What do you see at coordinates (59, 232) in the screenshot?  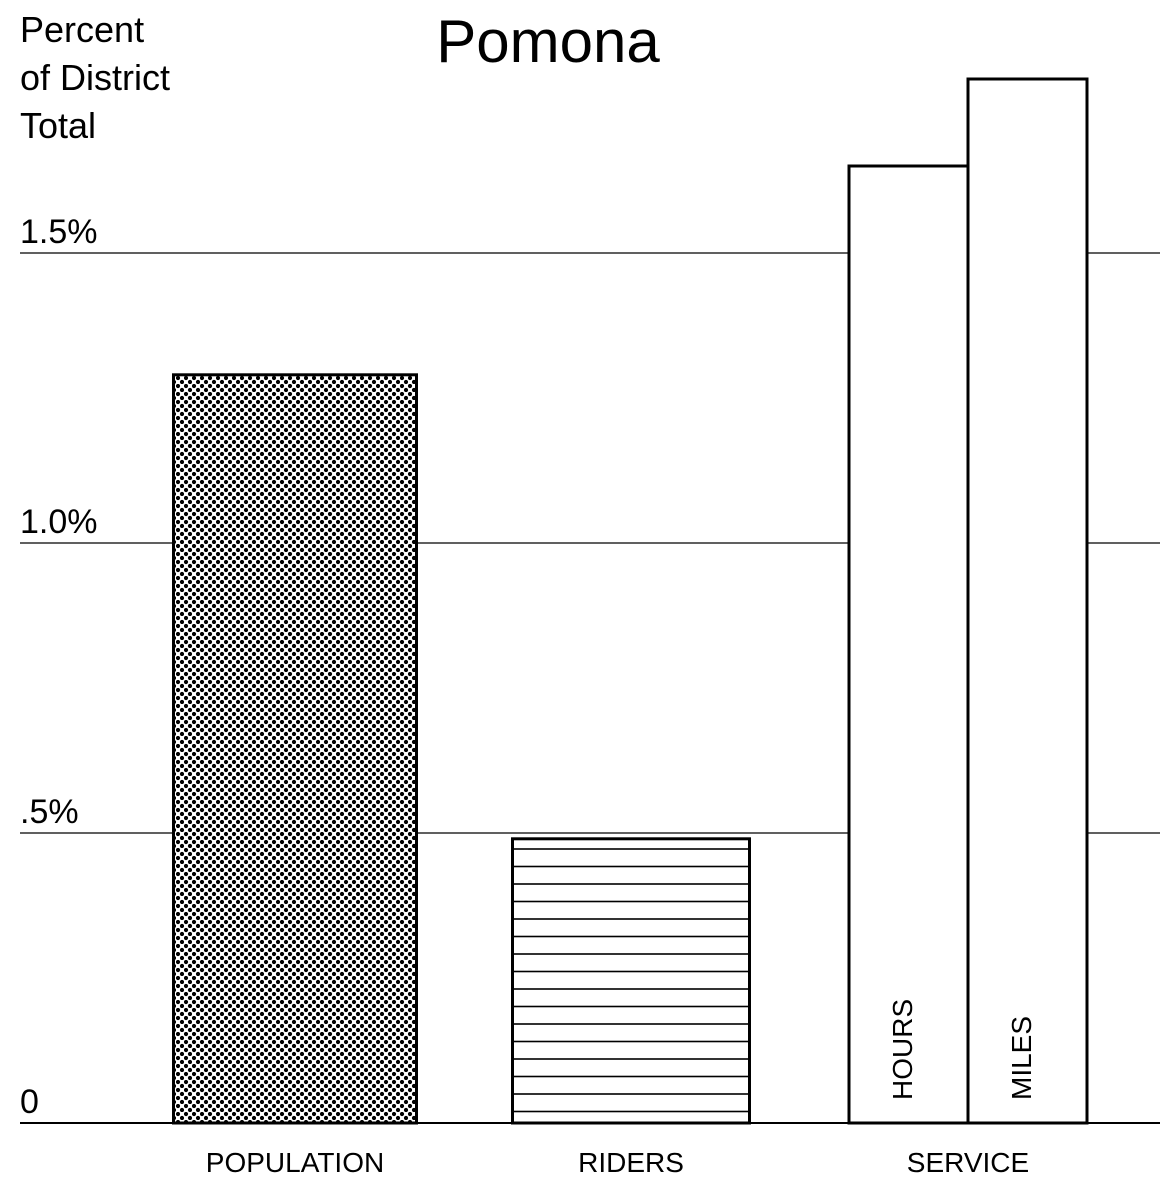 I see `y-tick-label: 1.5%` at bounding box center [59, 232].